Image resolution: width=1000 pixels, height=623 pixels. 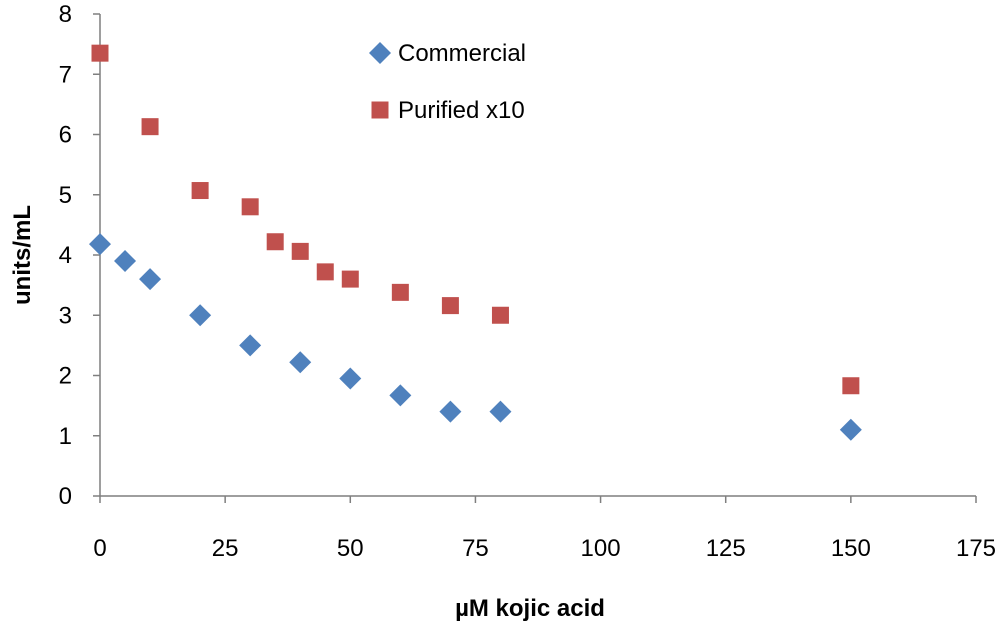 I want to click on x-tick-label: 100, so click(x=601, y=548).